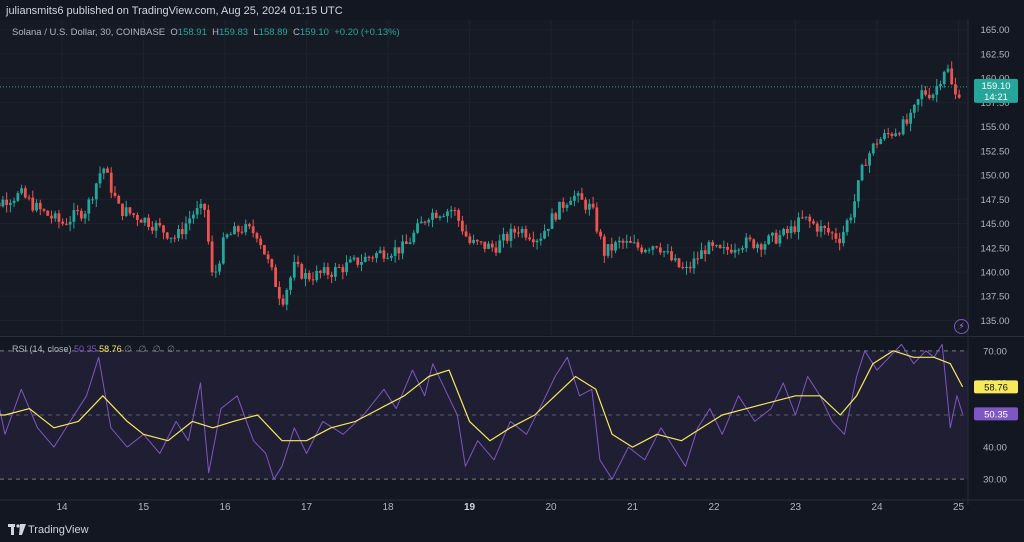  I want to click on price-tick-label: 137.50, so click(994, 297).